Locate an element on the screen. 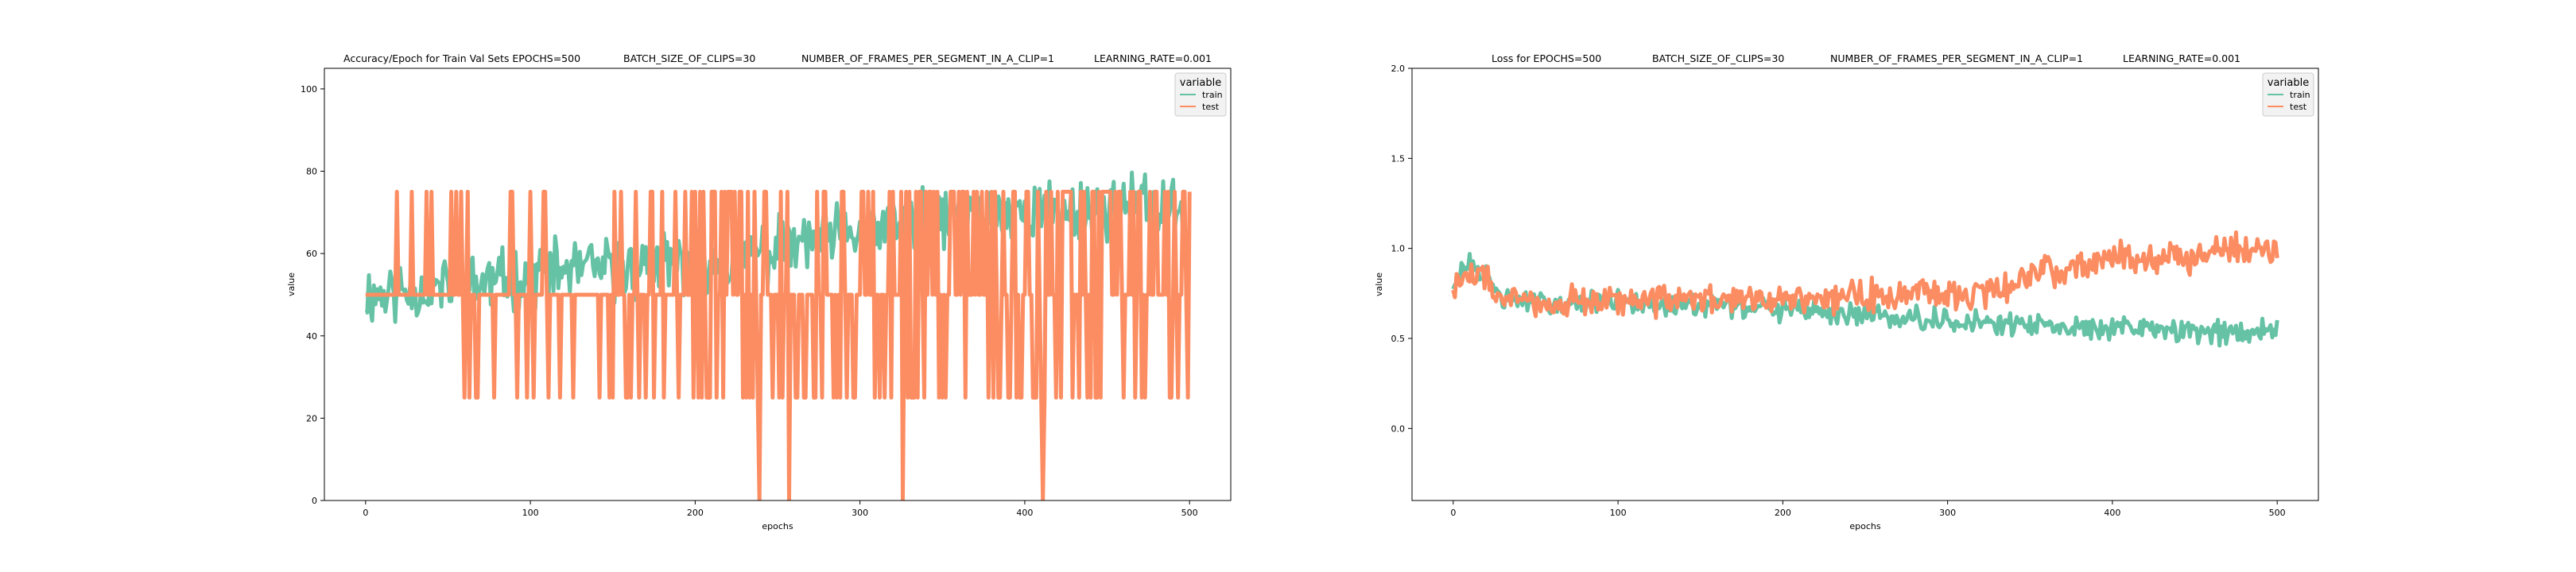 This screenshot has width=2576, height=572. y-tick-label: 60 is located at coordinates (312, 254).